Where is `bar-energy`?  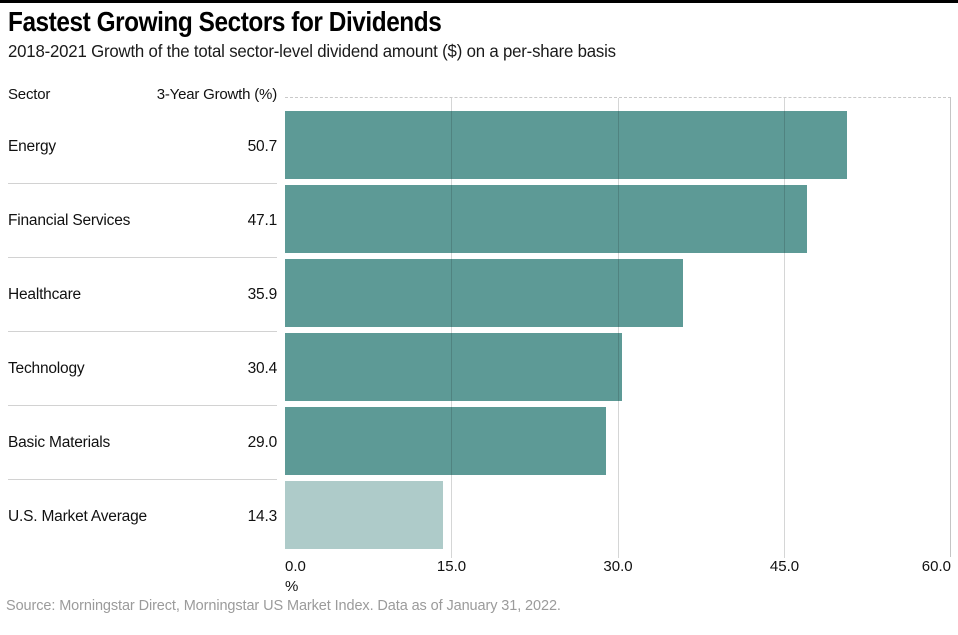 bar-energy is located at coordinates (566, 145).